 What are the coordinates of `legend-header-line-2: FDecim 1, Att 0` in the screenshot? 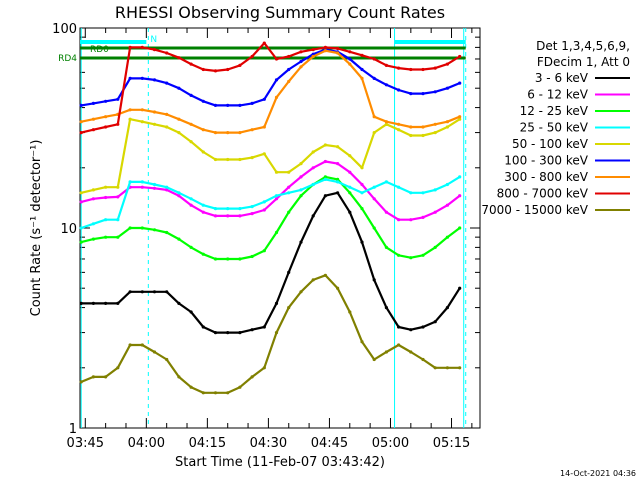 It's located at (583, 62).